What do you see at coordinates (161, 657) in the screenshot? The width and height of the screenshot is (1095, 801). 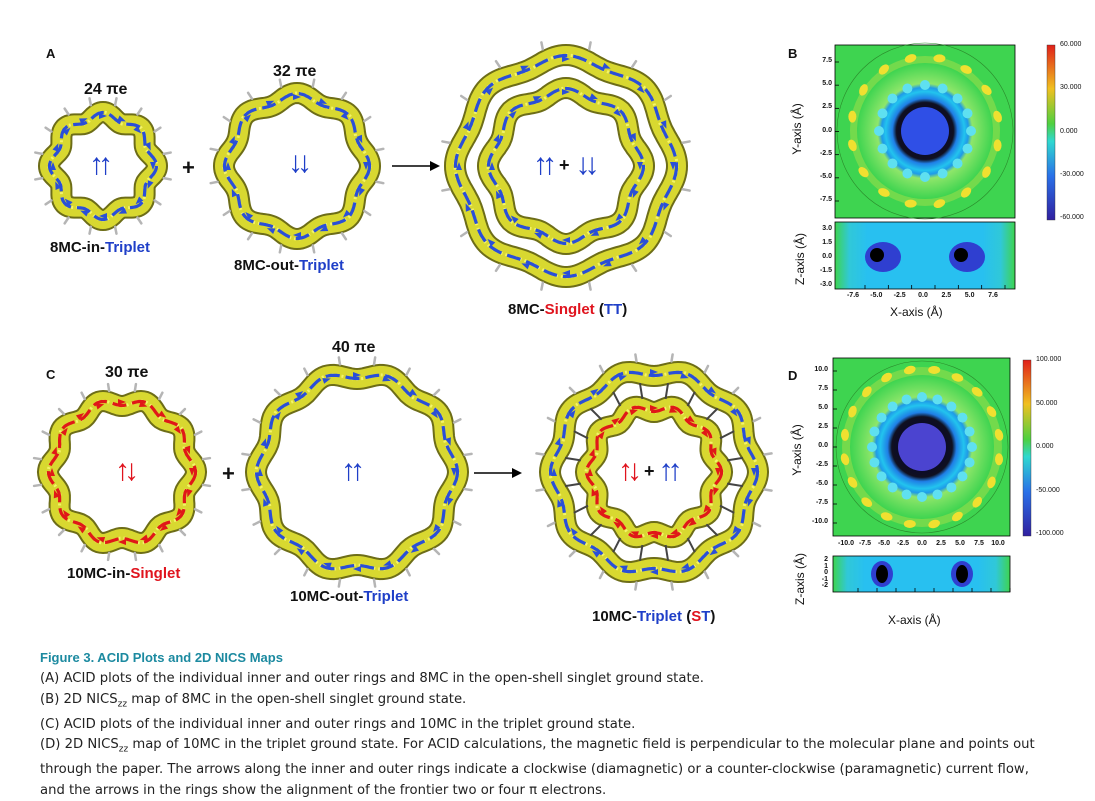 I see `figure-caption-title: Figure 3. ACID Plots and 2D NICS Maps` at bounding box center [161, 657].